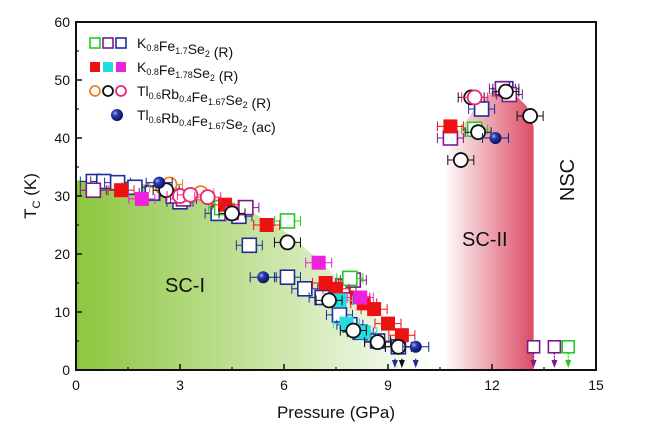 This screenshot has width=650, height=438. Describe the element at coordinates (62, 80) in the screenshot. I see `y-tick-label: 50` at that location.